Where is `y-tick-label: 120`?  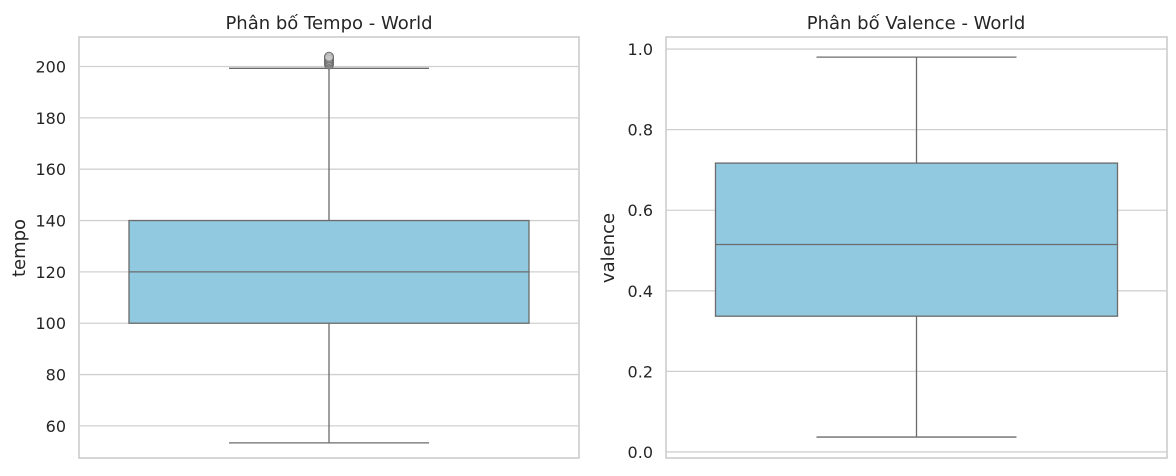
y-tick-label: 120 is located at coordinates (50, 272).